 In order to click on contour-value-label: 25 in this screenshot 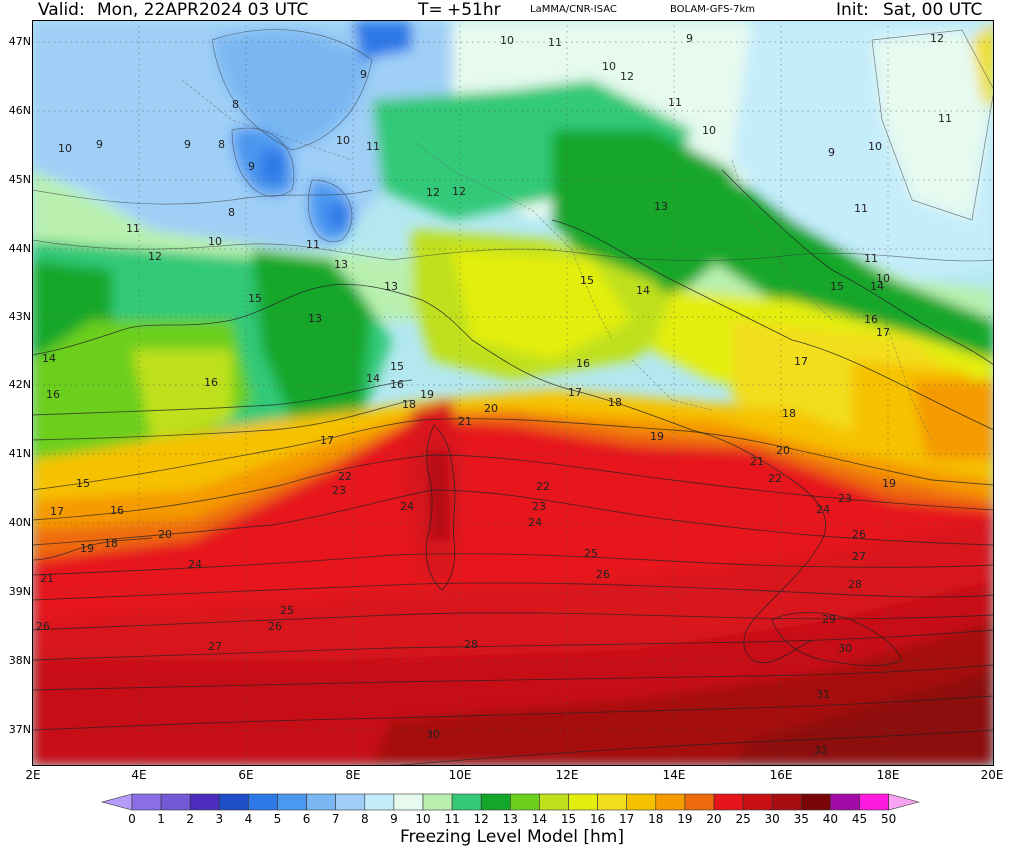, I will do `click(591, 553)`.